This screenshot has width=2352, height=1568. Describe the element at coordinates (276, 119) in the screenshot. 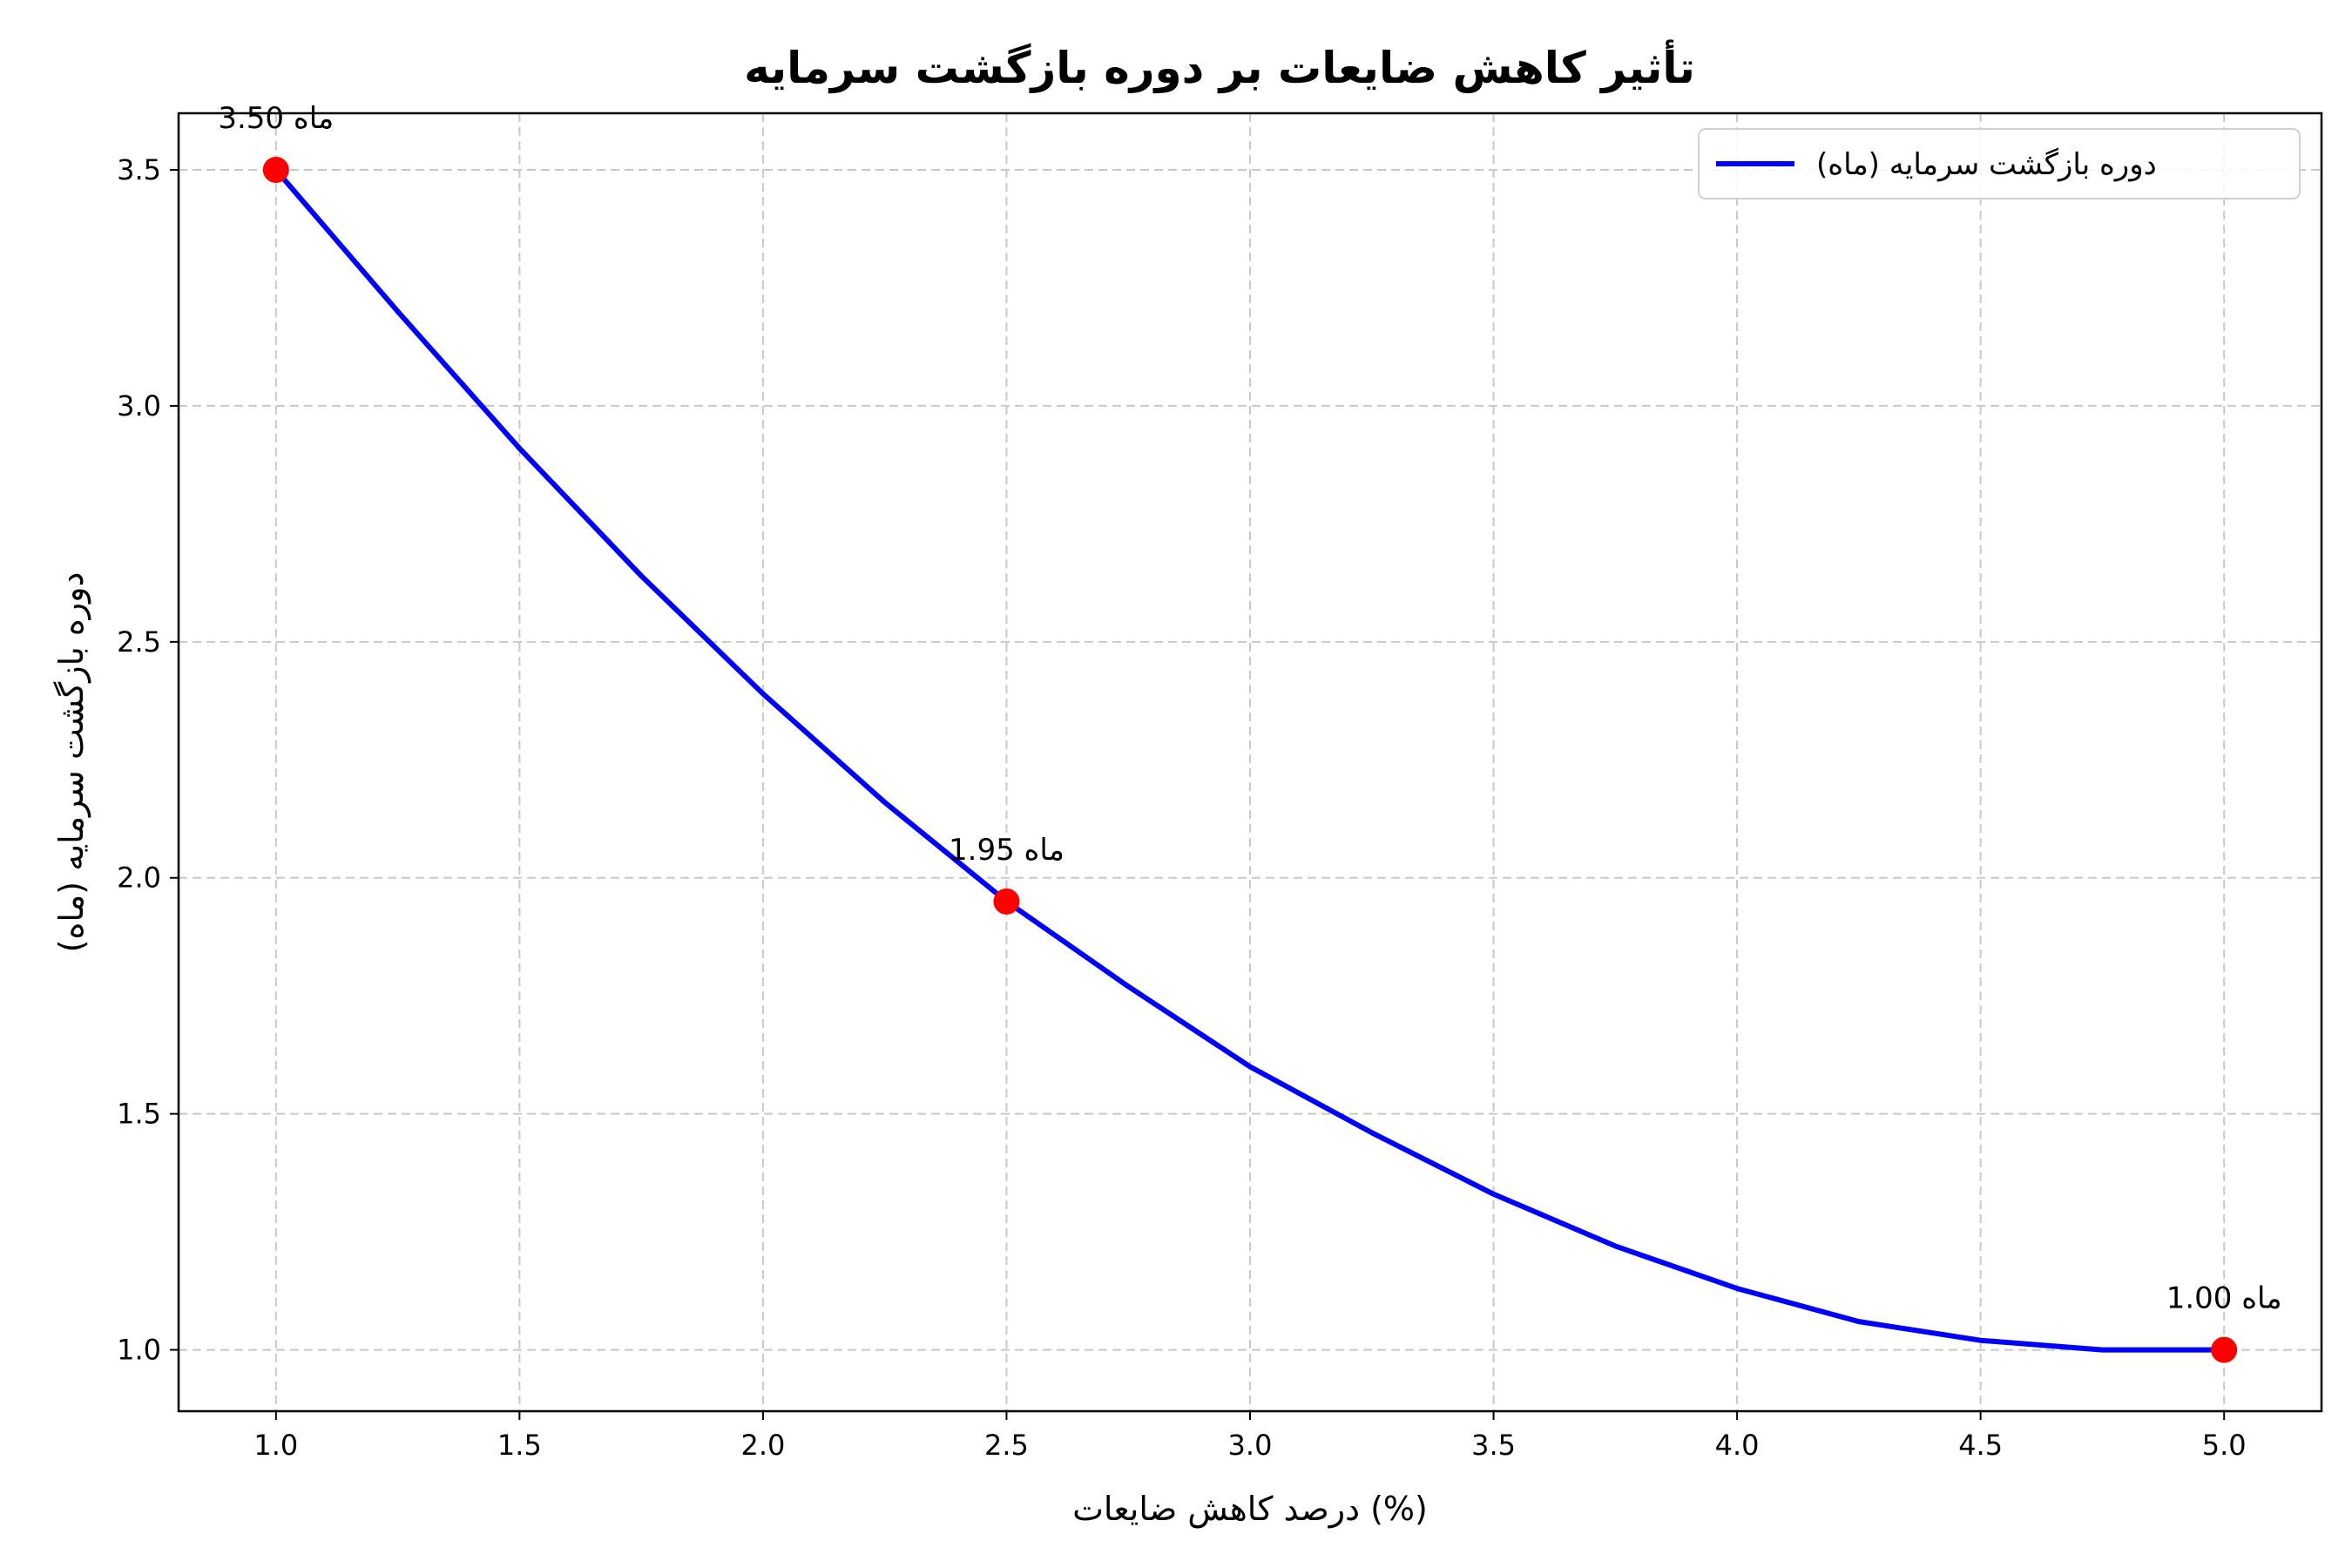

I see `point-annotation: 3.50 ماه` at that location.